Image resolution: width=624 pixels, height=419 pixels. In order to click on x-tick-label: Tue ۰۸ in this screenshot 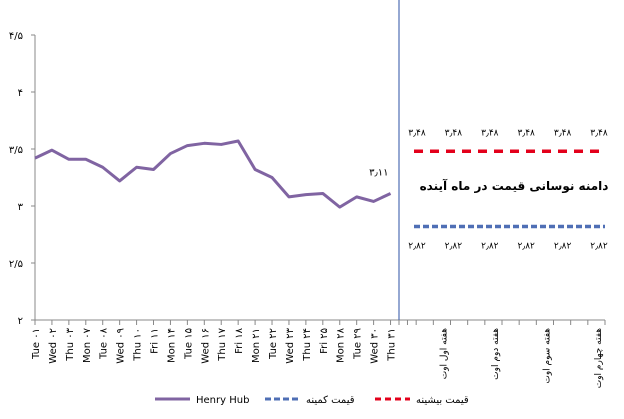, I will do `click(104, 343)`.